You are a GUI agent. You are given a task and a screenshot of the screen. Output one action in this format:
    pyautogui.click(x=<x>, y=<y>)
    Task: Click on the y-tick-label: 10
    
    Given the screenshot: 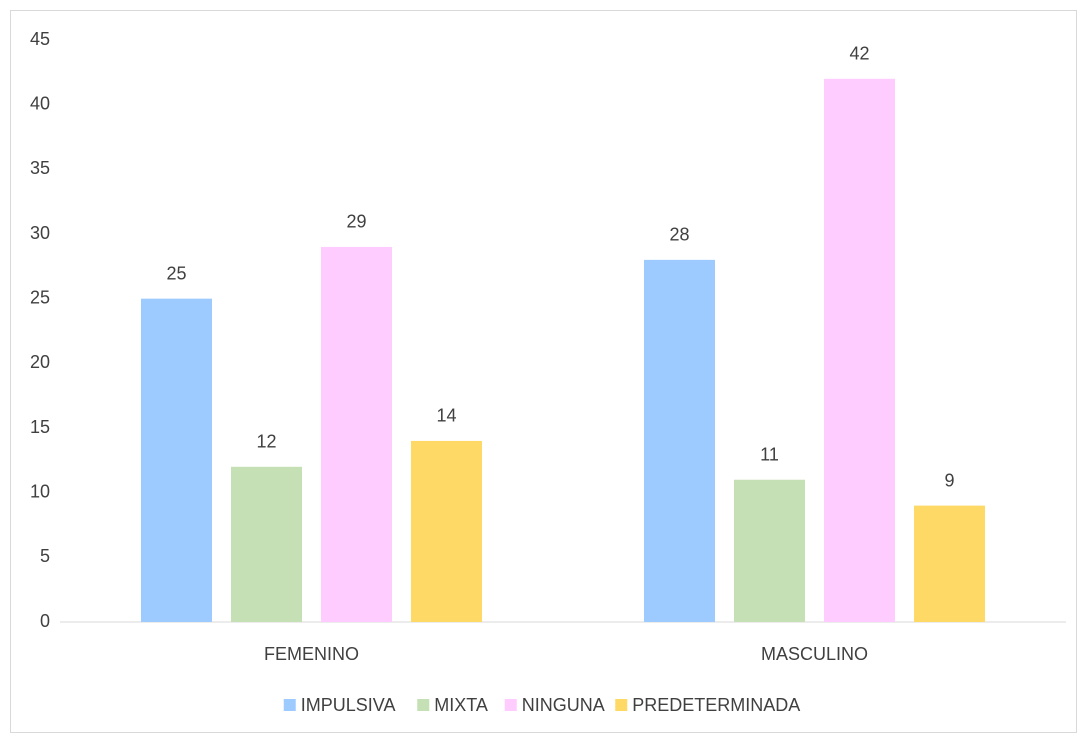 What is the action you would take?
    pyautogui.click(x=40, y=491)
    